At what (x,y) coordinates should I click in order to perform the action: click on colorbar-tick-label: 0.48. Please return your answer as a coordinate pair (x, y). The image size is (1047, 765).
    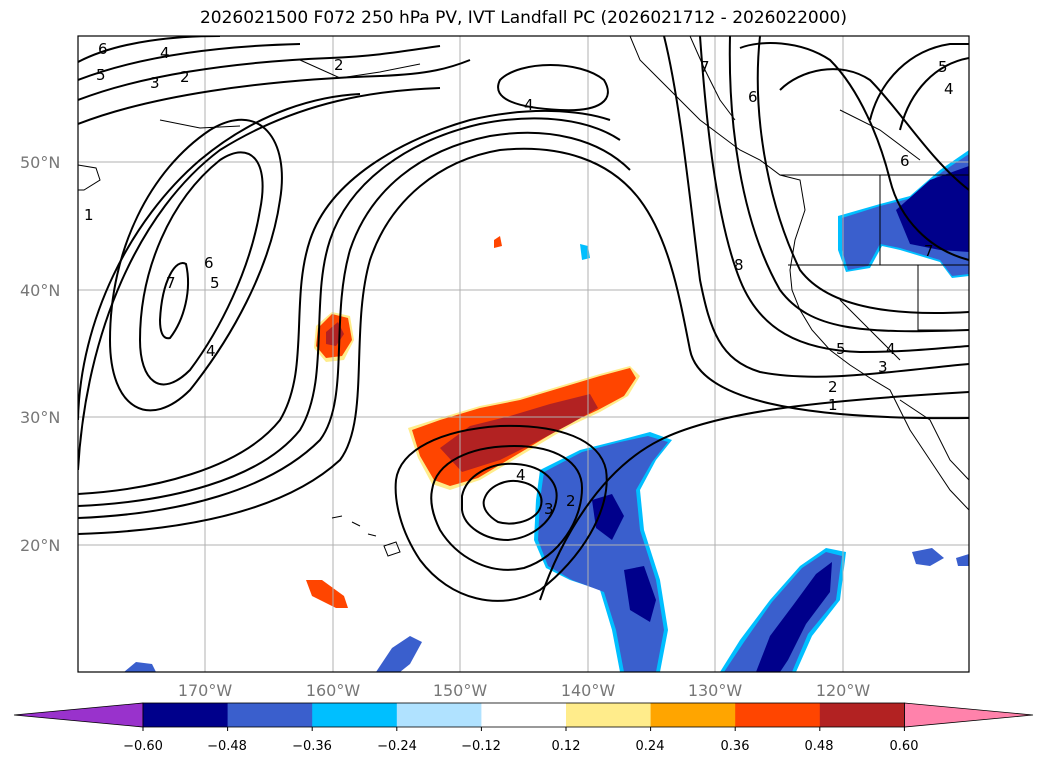
    Looking at the image, I should click on (819, 746).